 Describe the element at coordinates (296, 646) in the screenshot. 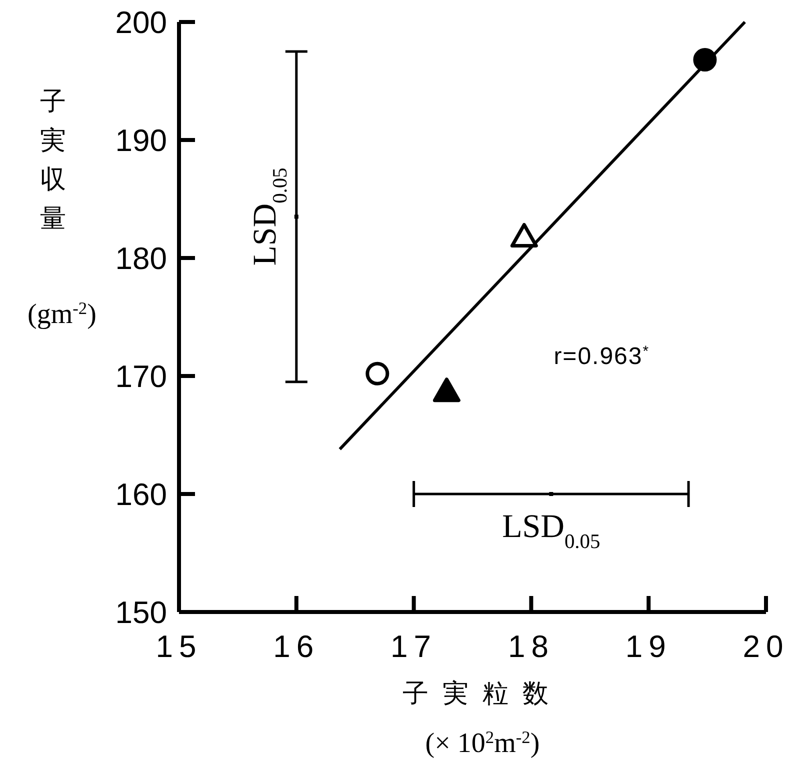

I see `x-tick-label: 16` at that location.